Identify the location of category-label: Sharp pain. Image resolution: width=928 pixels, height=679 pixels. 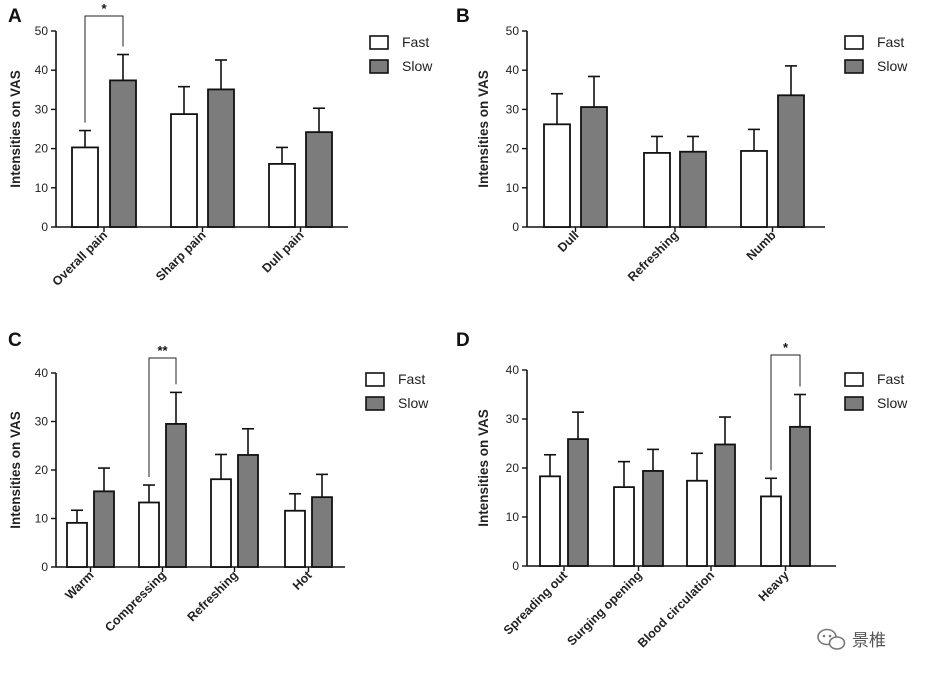
(181, 256).